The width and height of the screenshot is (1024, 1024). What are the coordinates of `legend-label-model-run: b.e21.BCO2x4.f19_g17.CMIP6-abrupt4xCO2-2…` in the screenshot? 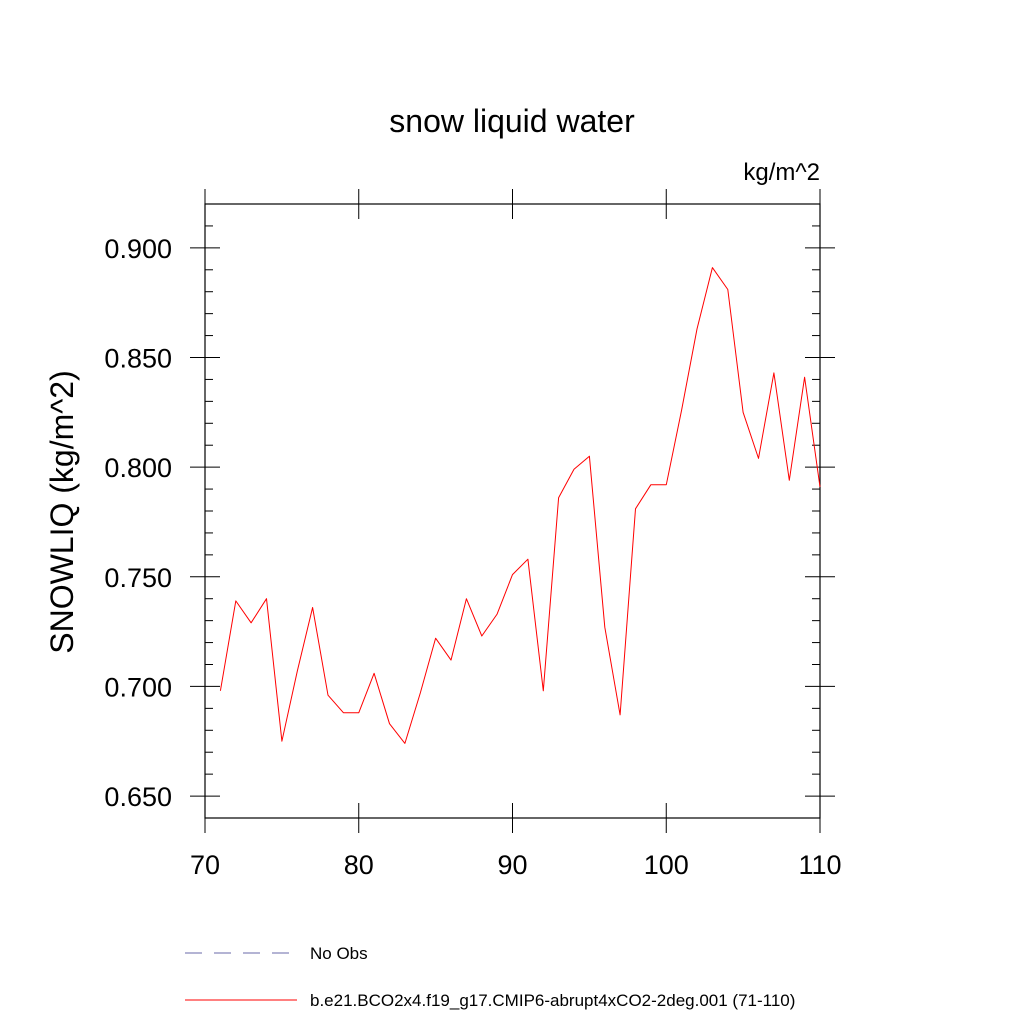 It's located at (552, 1000).